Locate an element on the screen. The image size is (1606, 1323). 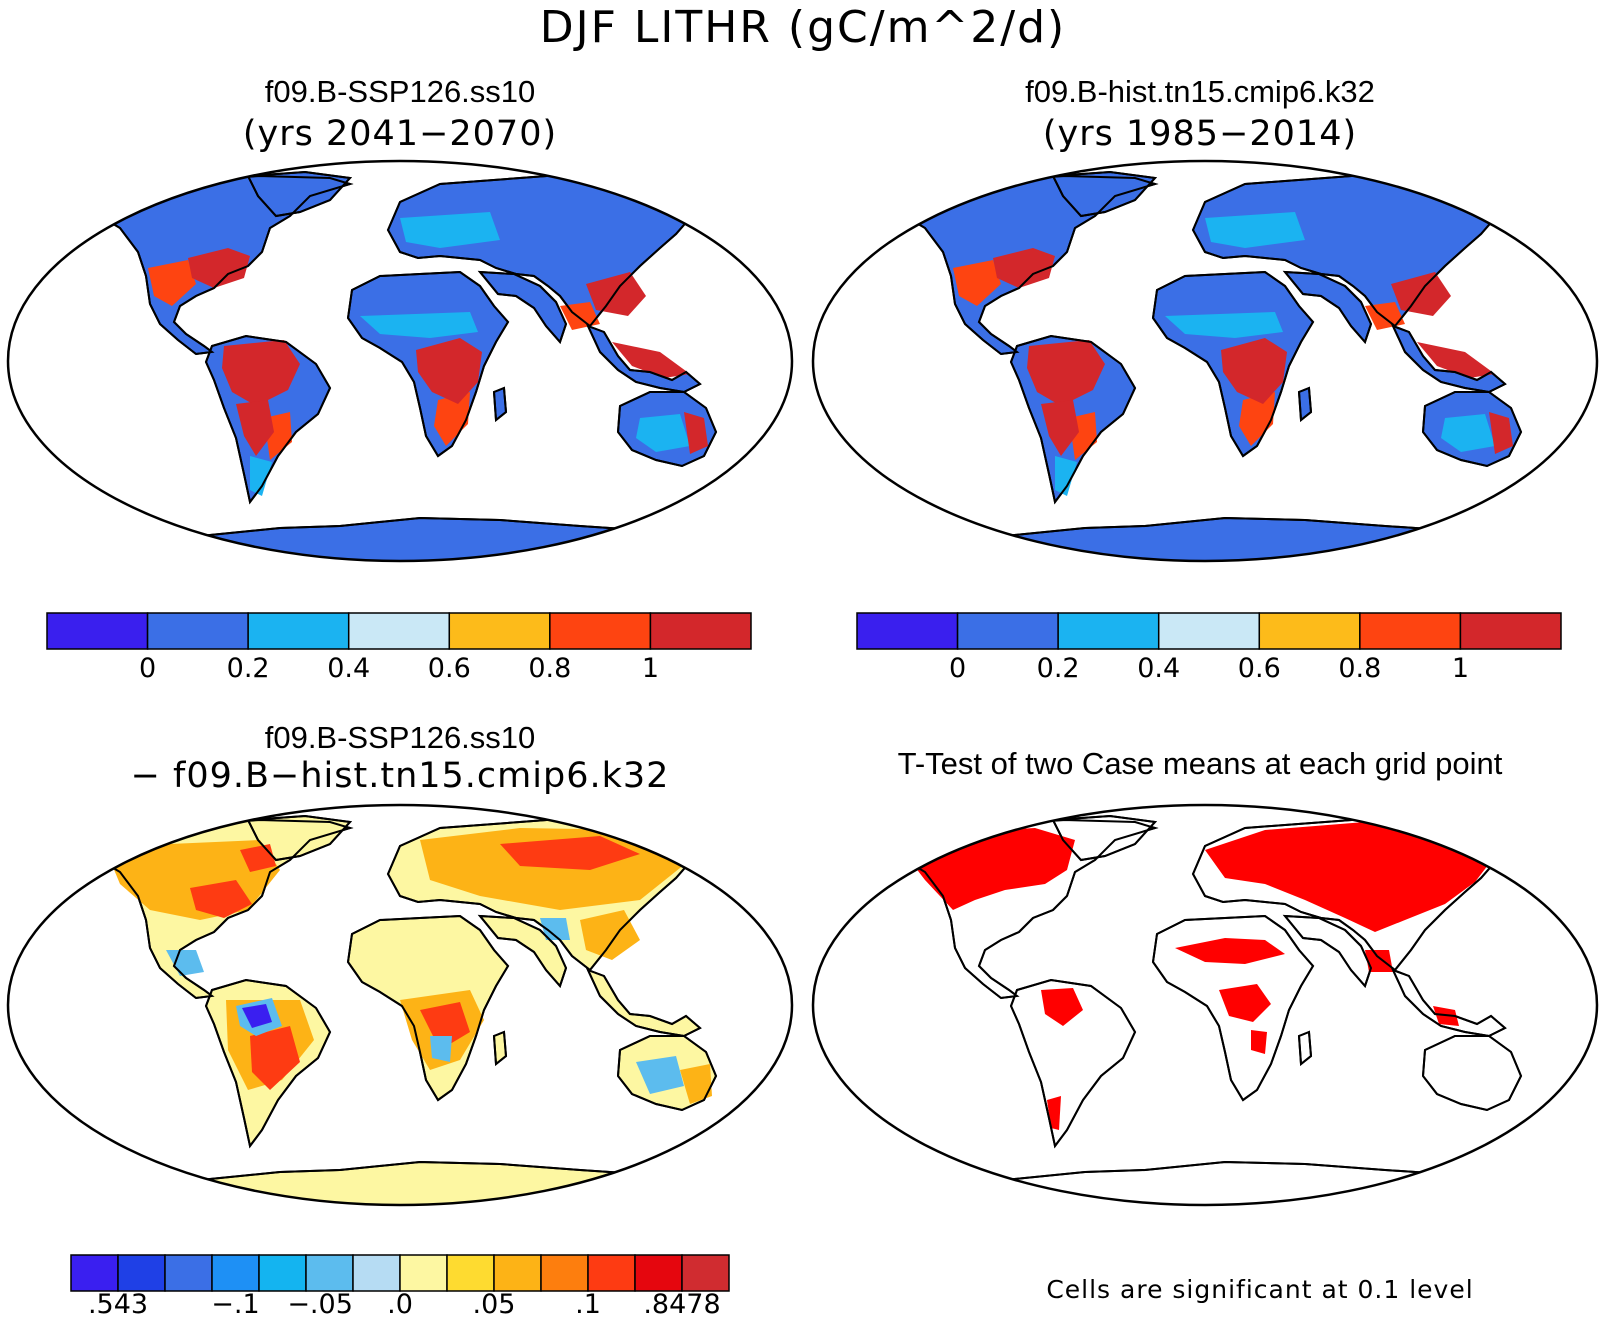
colorbar-tick-label: −.05 is located at coordinates (320, 1304).